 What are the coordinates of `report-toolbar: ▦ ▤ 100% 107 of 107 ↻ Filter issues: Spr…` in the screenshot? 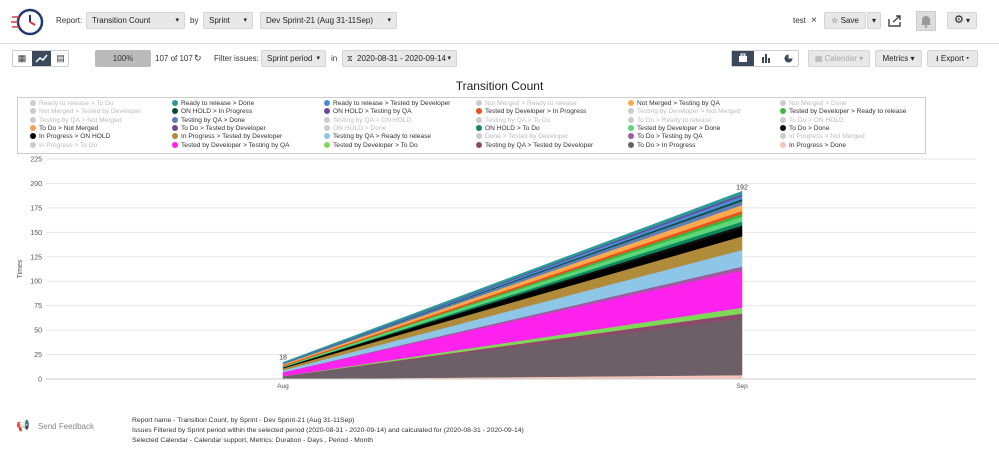 It's located at (499, 59).